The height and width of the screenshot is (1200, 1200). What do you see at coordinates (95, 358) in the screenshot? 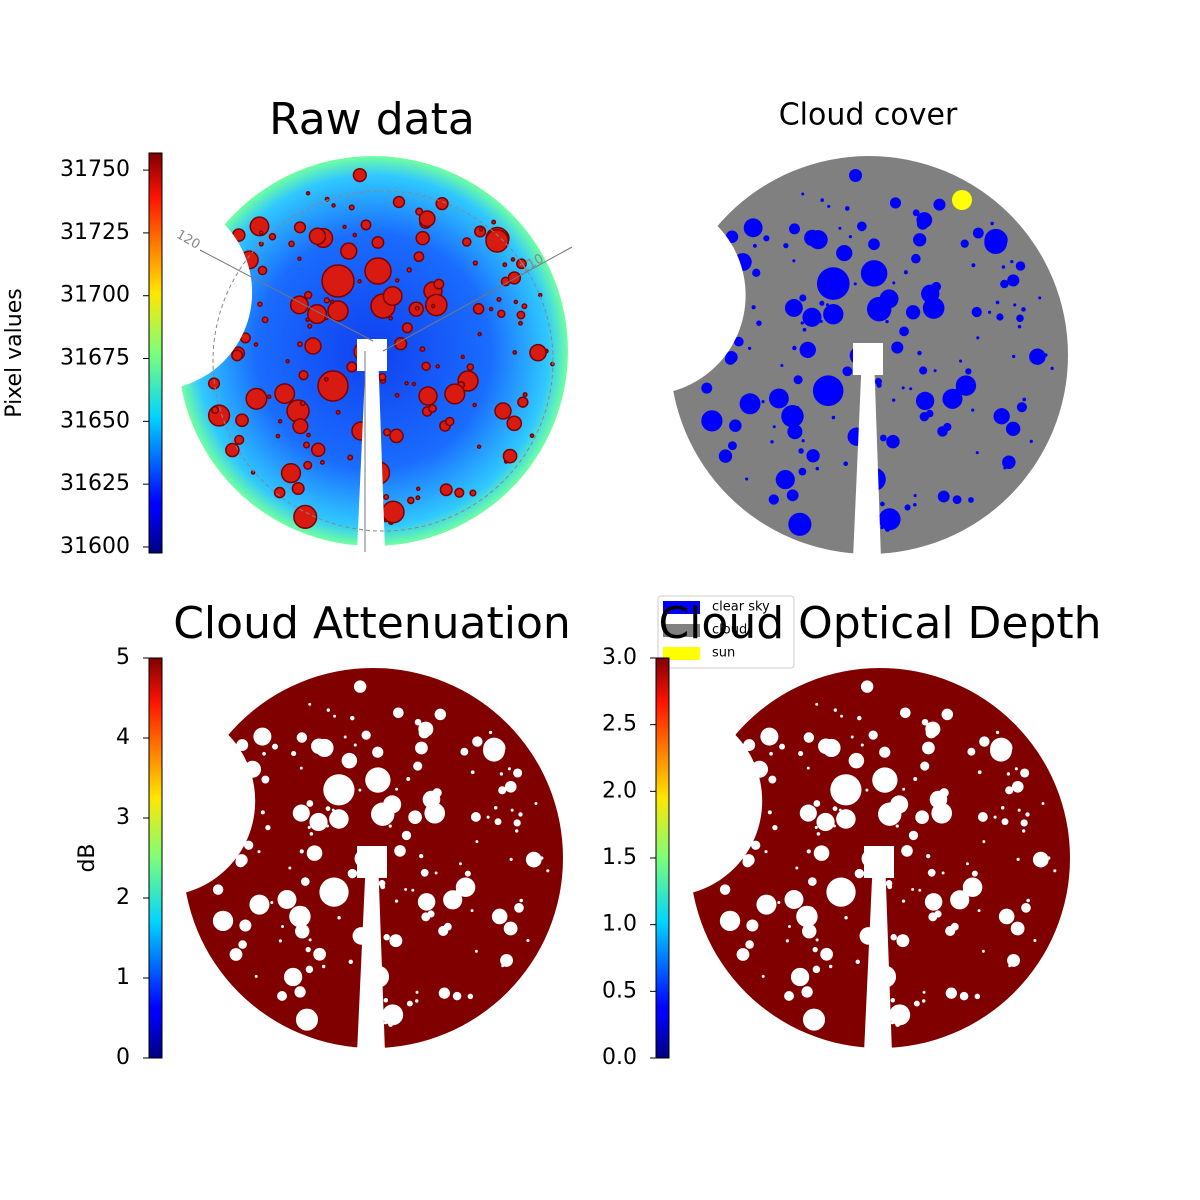
I see `colorbar-tick-label: 31675` at bounding box center [95, 358].